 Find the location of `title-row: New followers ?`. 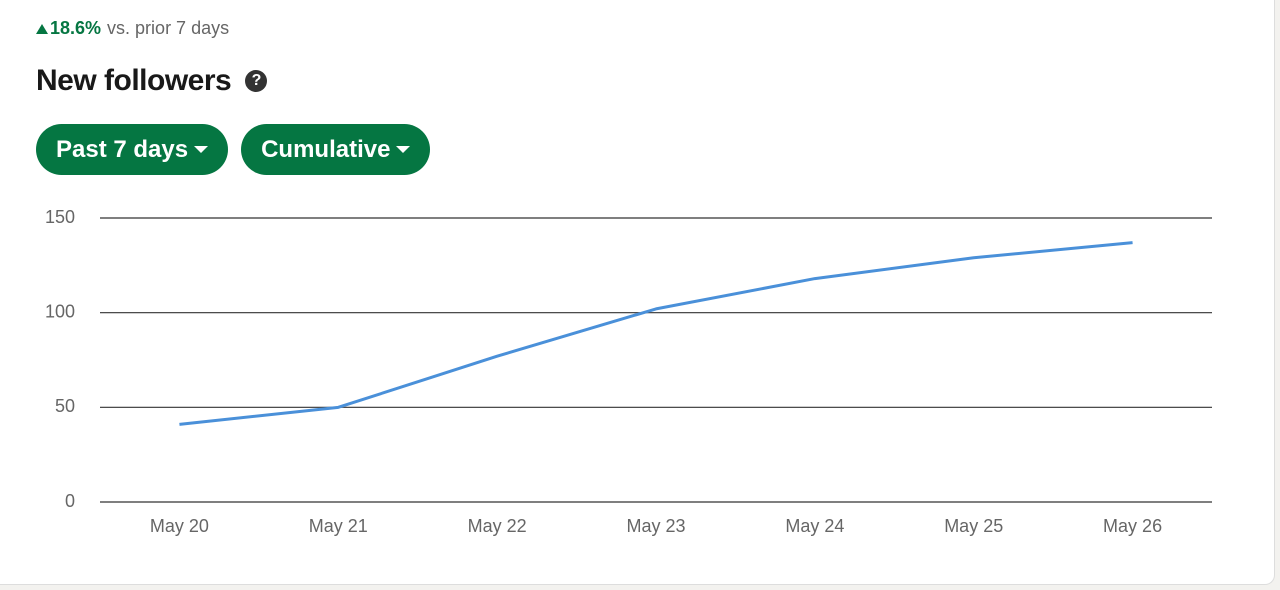

title-row: New followers ? is located at coordinates (152, 81).